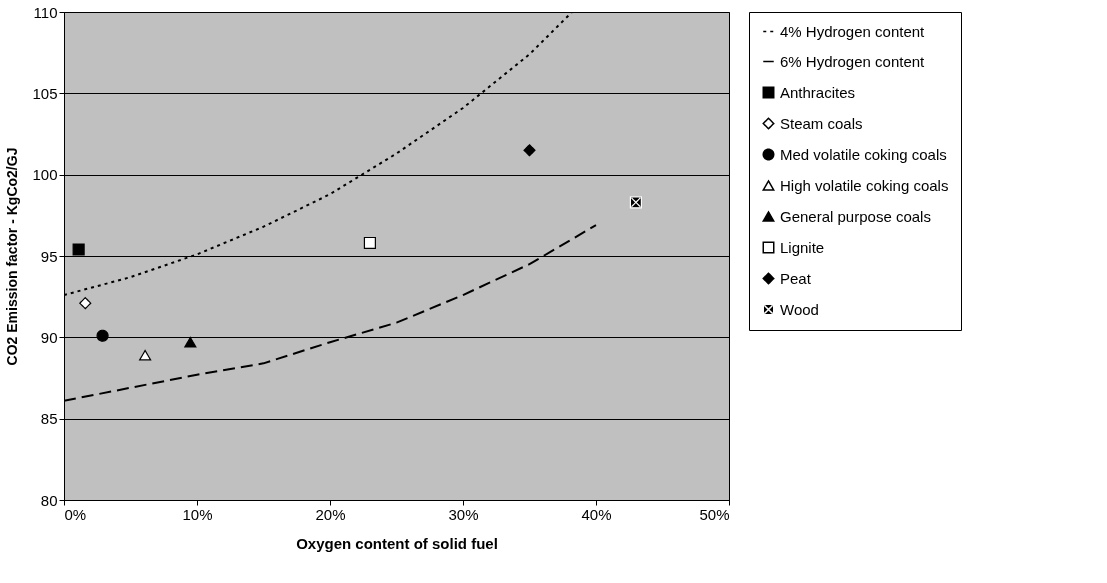  What do you see at coordinates (855, 216) in the screenshot?
I see `legend-label: General purpose coals` at bounding box center [855, 216].